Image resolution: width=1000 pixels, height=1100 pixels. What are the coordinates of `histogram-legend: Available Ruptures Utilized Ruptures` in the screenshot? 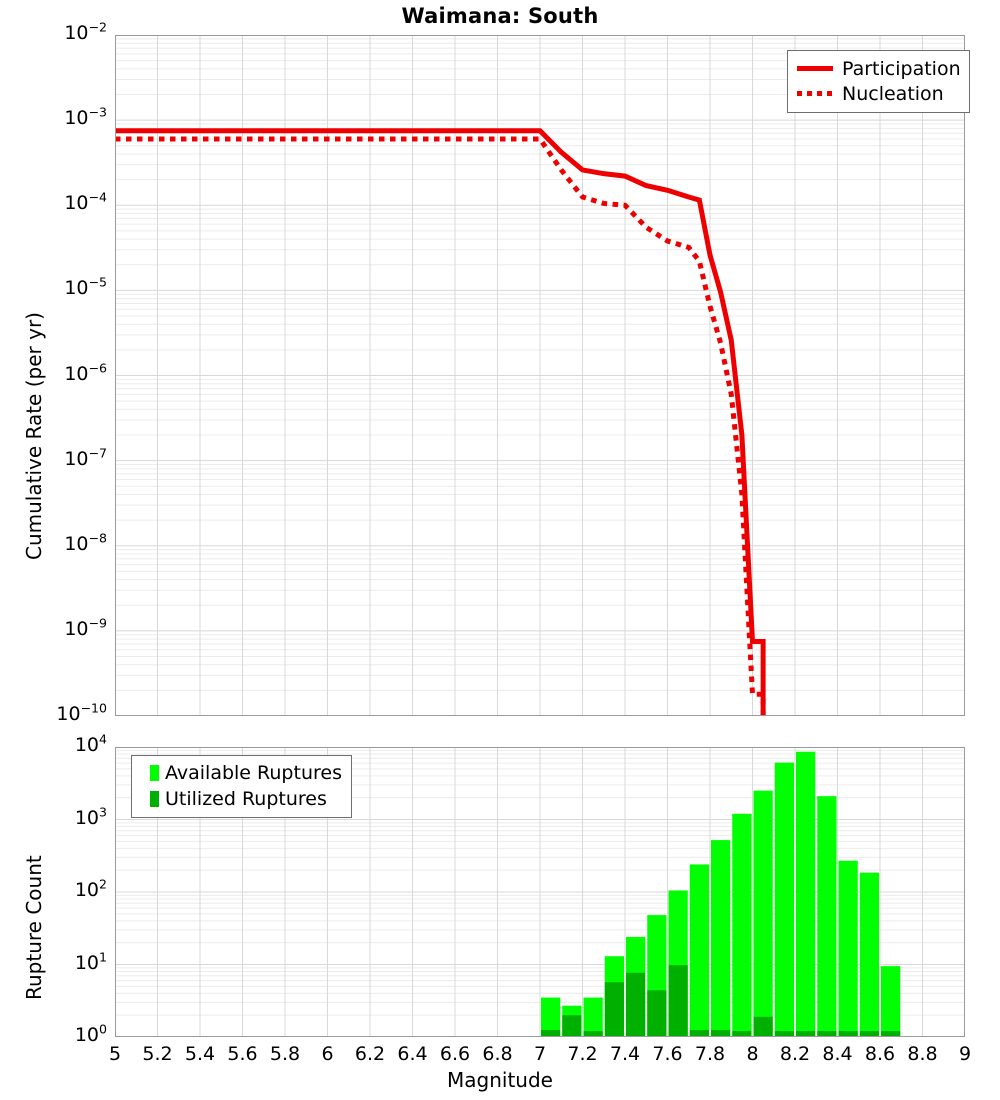 It's located at (241, 786).